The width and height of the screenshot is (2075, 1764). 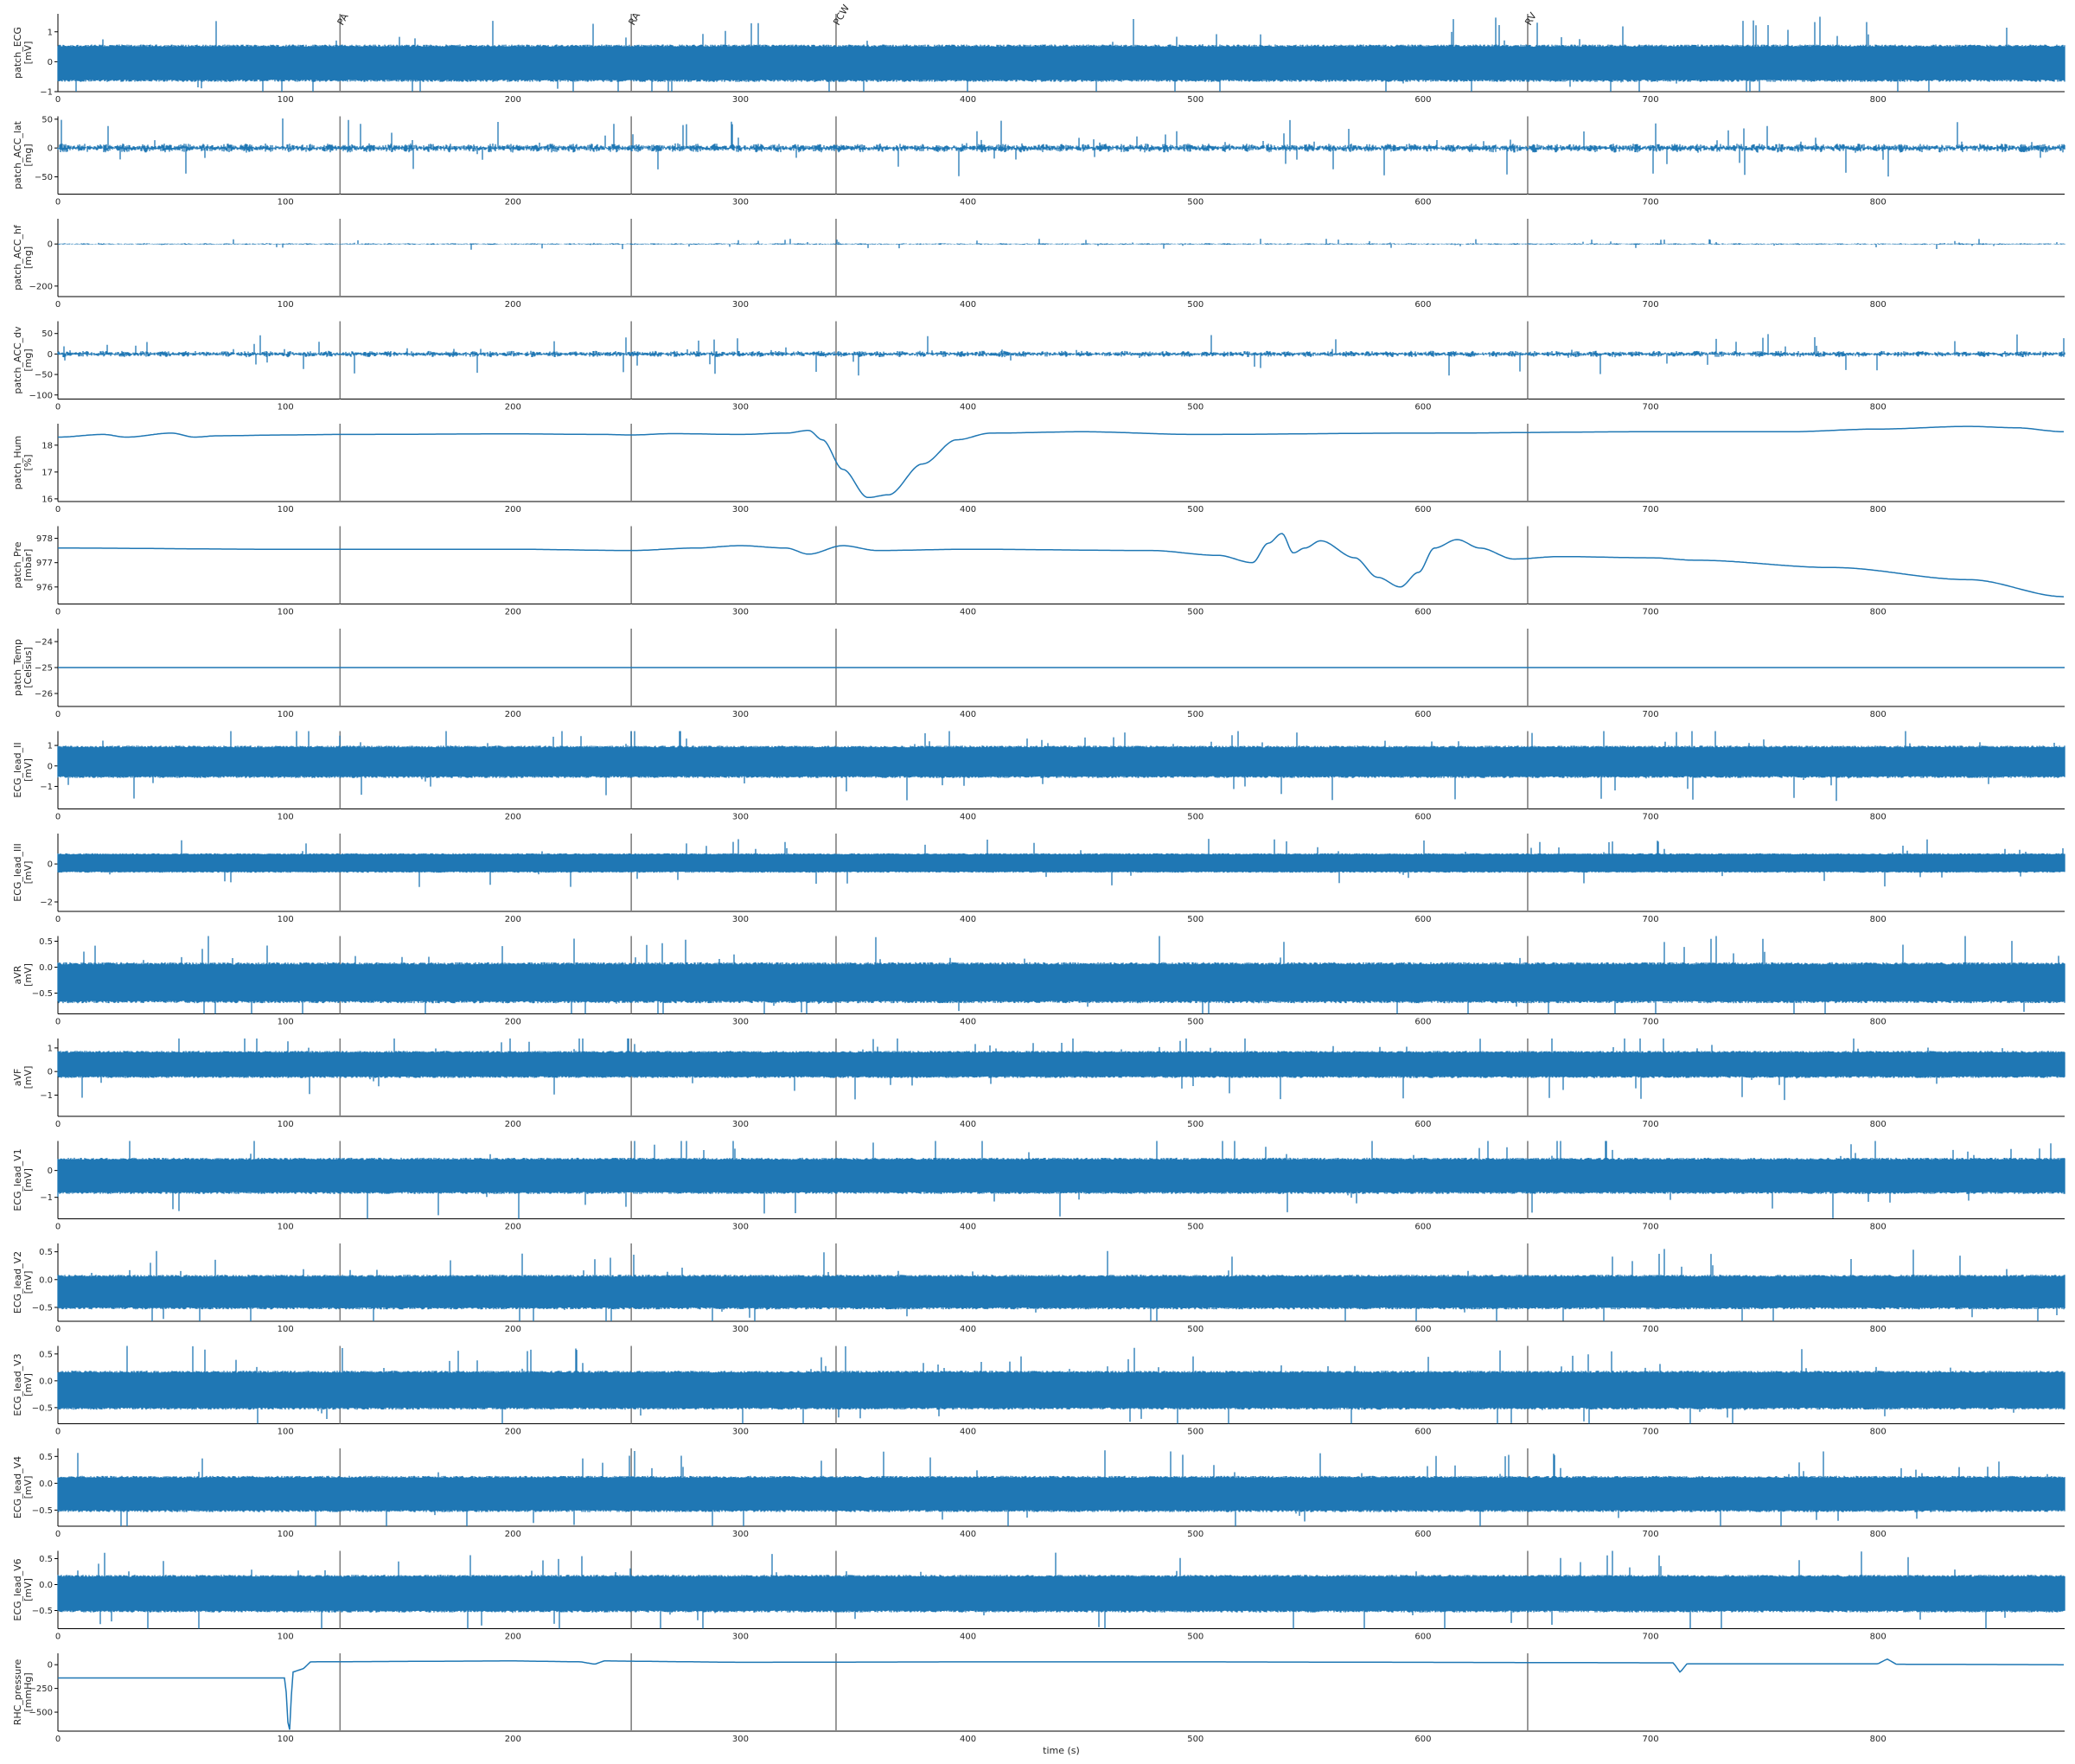 I want to click on y-tick-label: 18, so click(x=47, y=446).